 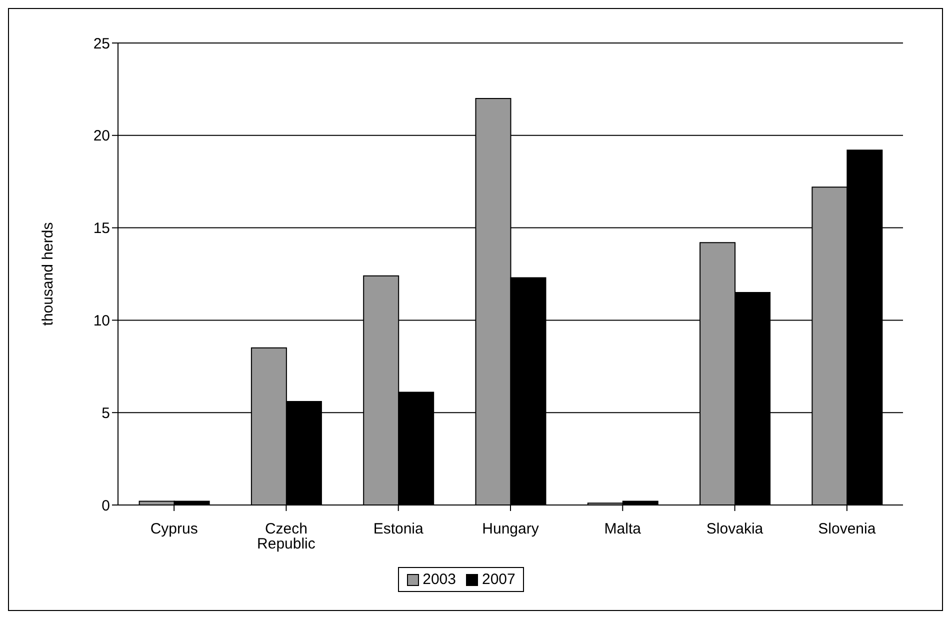 I want to click on y-tick-label: 0, so click(x=106, y=505).